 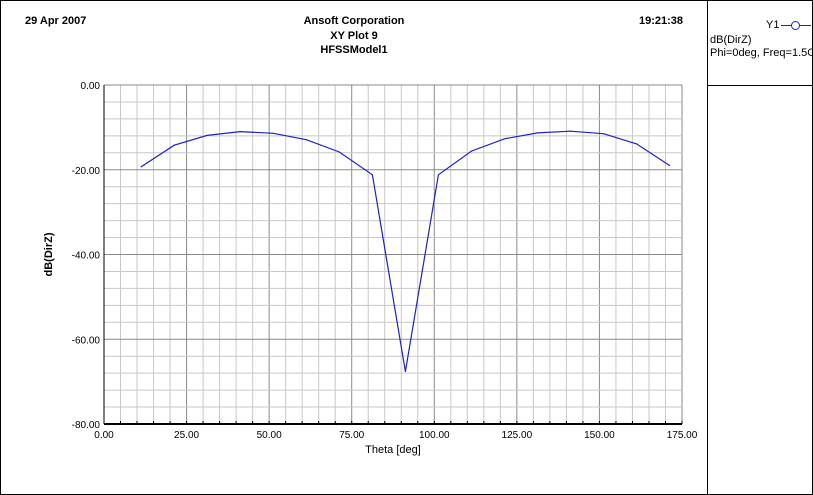 I want to click on legend-series-desc: Phi=0deg, Freq=1.5GHz, so click(x=761, y=53).